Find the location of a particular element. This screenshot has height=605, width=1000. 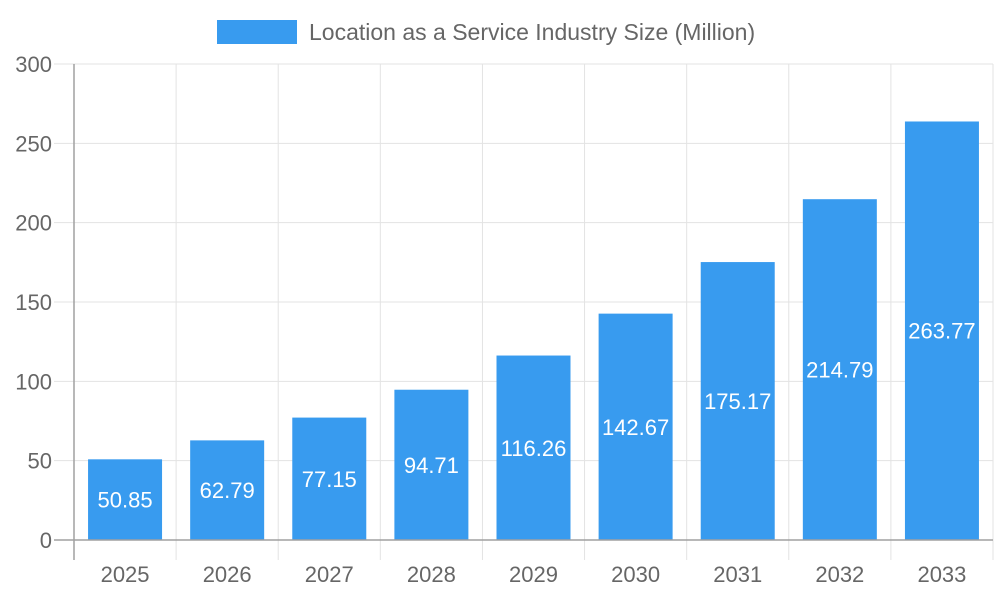

data-label: 175.17 is located at coordinates (737, 401).